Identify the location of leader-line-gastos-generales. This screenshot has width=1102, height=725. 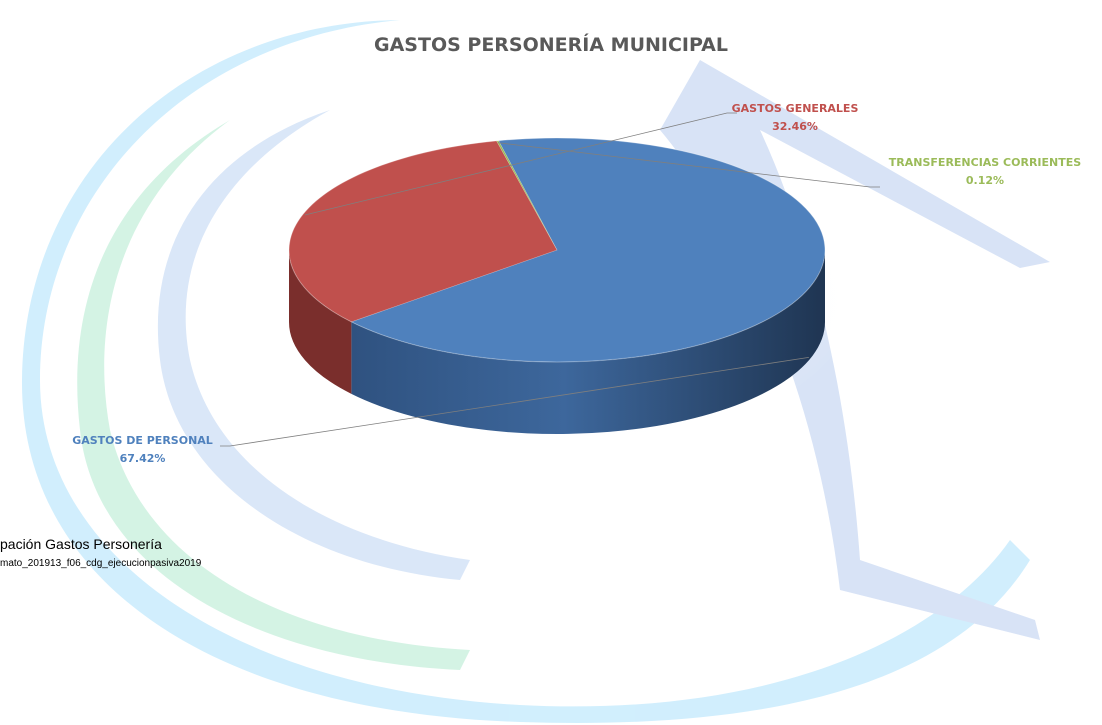
(520, 164).